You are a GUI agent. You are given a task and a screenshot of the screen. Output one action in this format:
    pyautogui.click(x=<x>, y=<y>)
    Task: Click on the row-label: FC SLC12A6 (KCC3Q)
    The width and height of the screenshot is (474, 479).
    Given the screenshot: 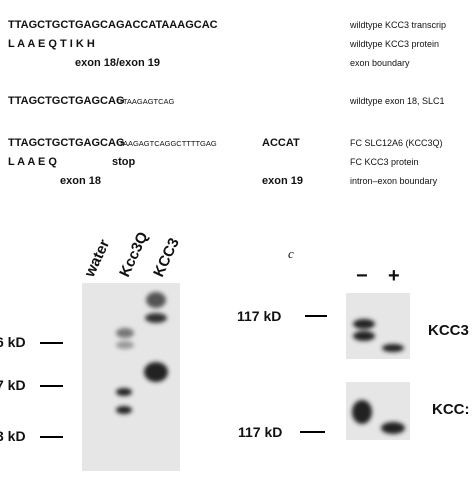 What is the action you would take?
    pyautogui.click(x=396, y=143)
    